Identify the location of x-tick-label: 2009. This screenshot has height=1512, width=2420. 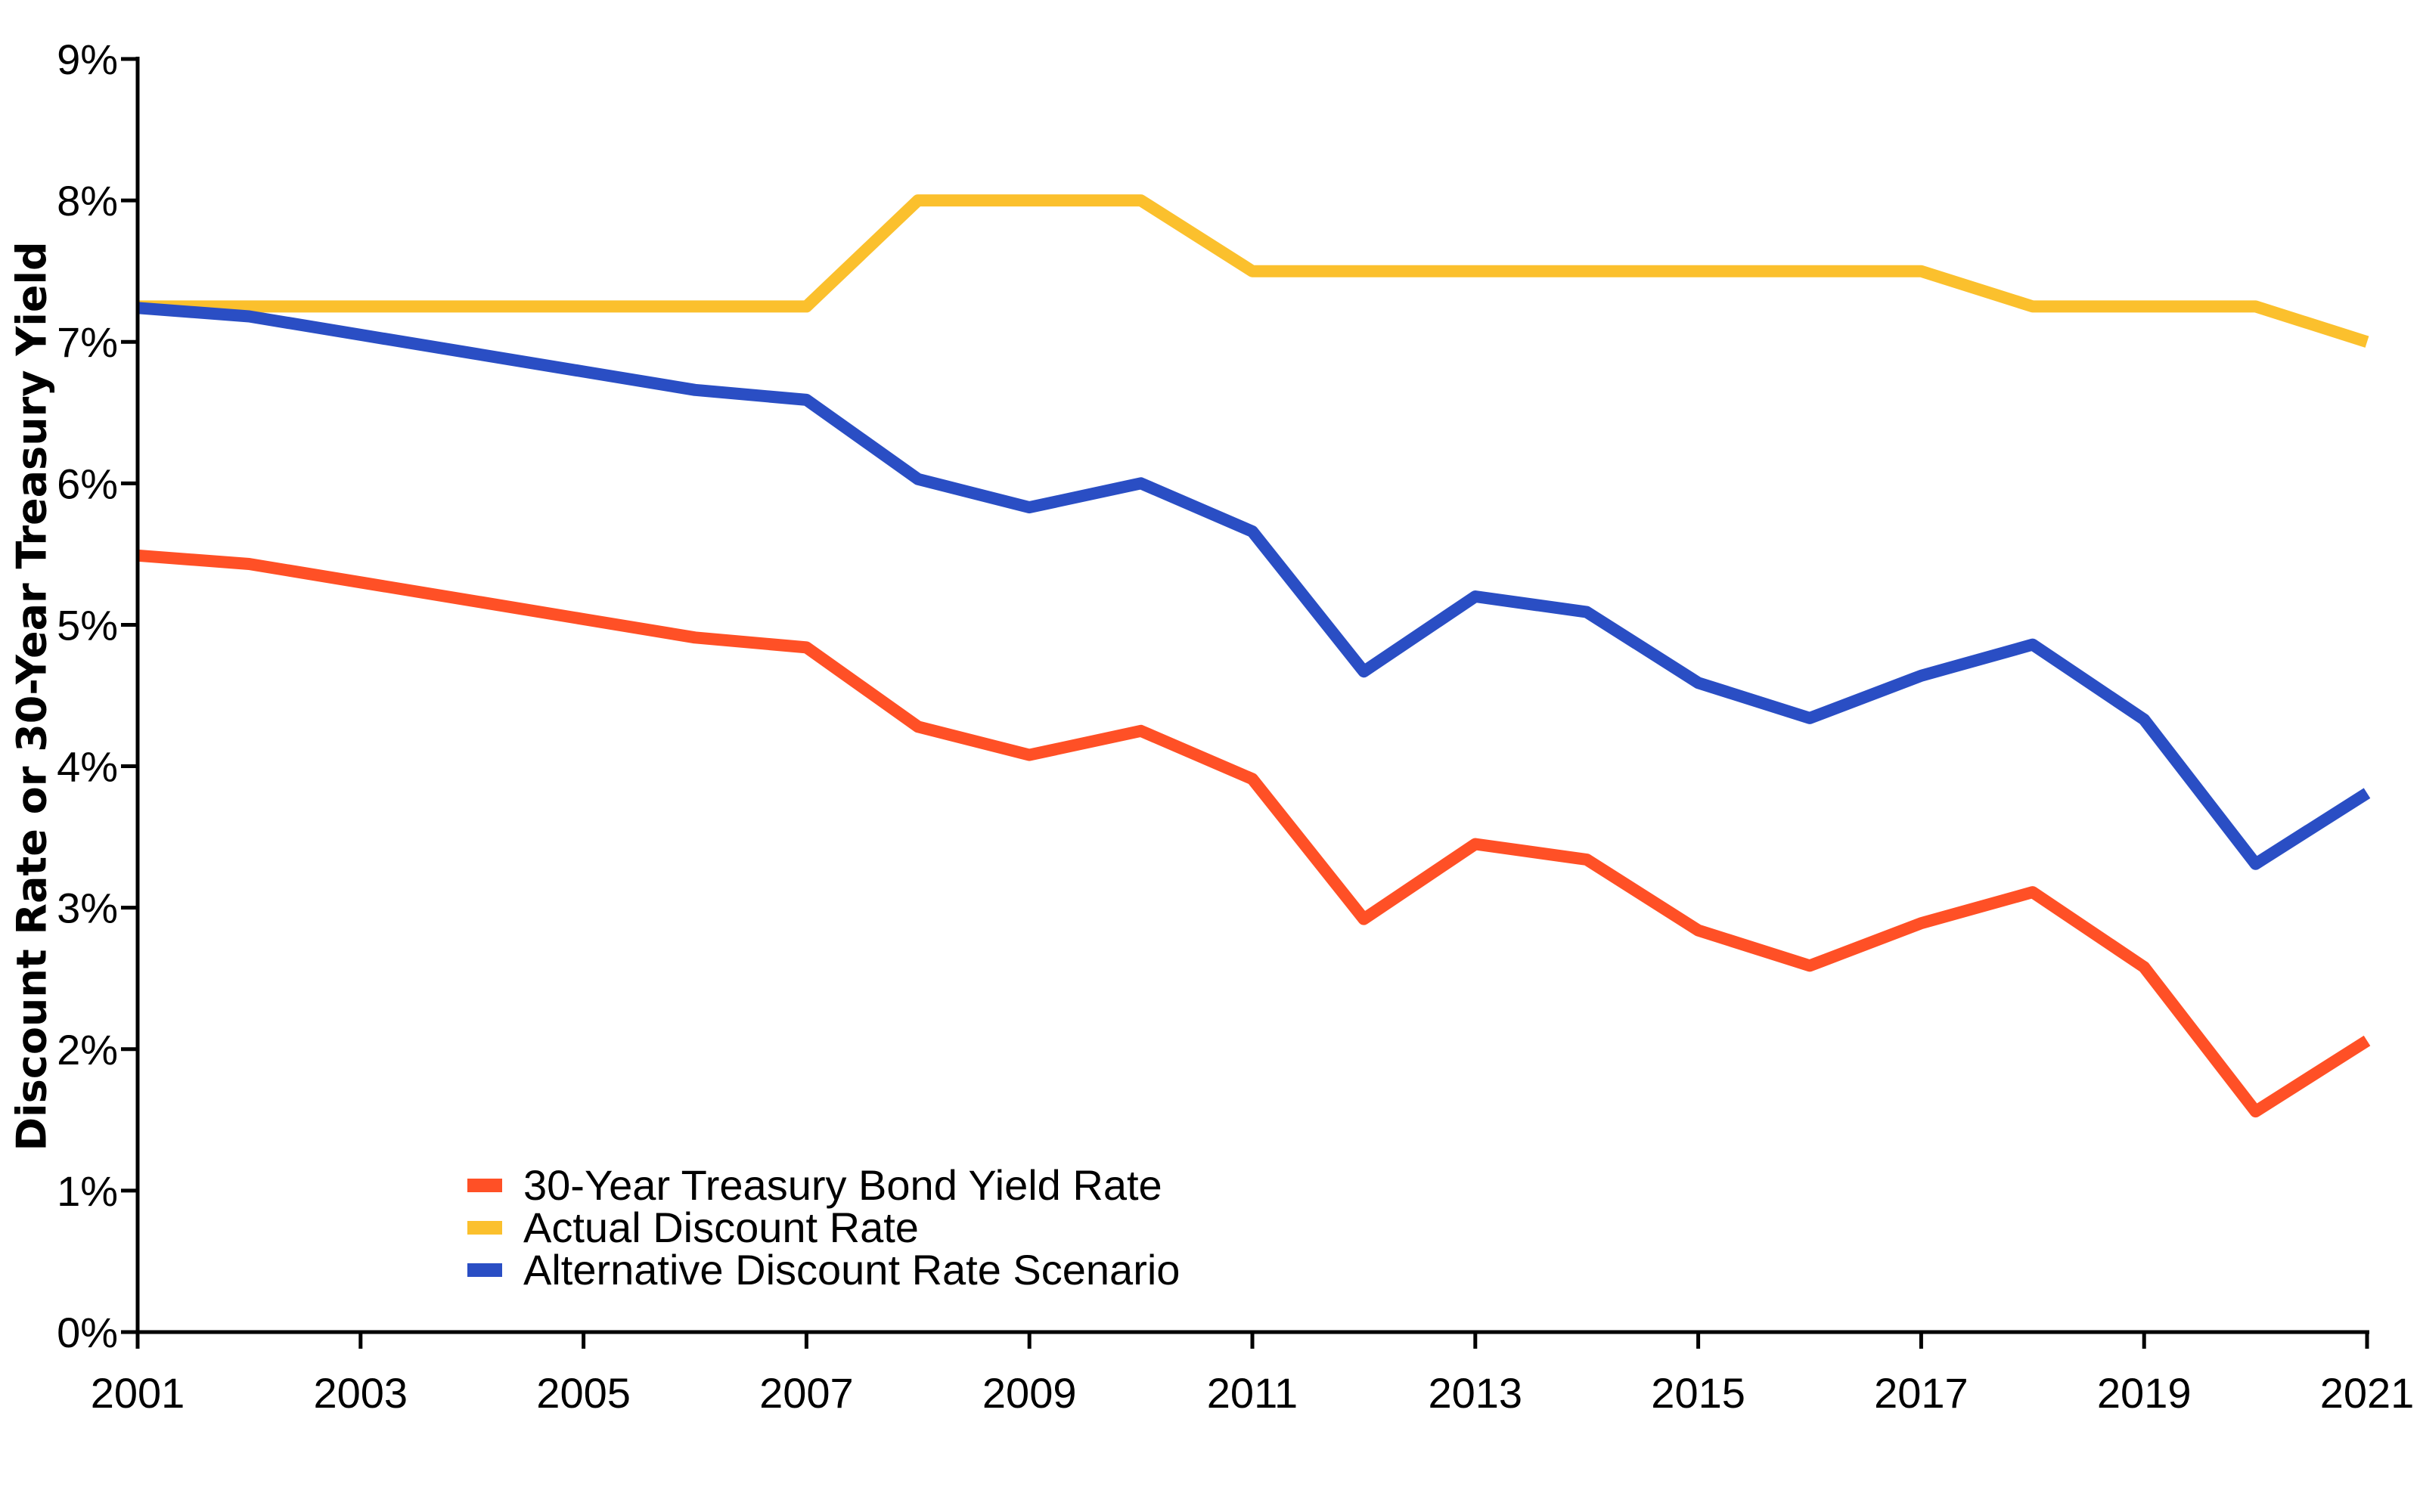
(1029, 1393).